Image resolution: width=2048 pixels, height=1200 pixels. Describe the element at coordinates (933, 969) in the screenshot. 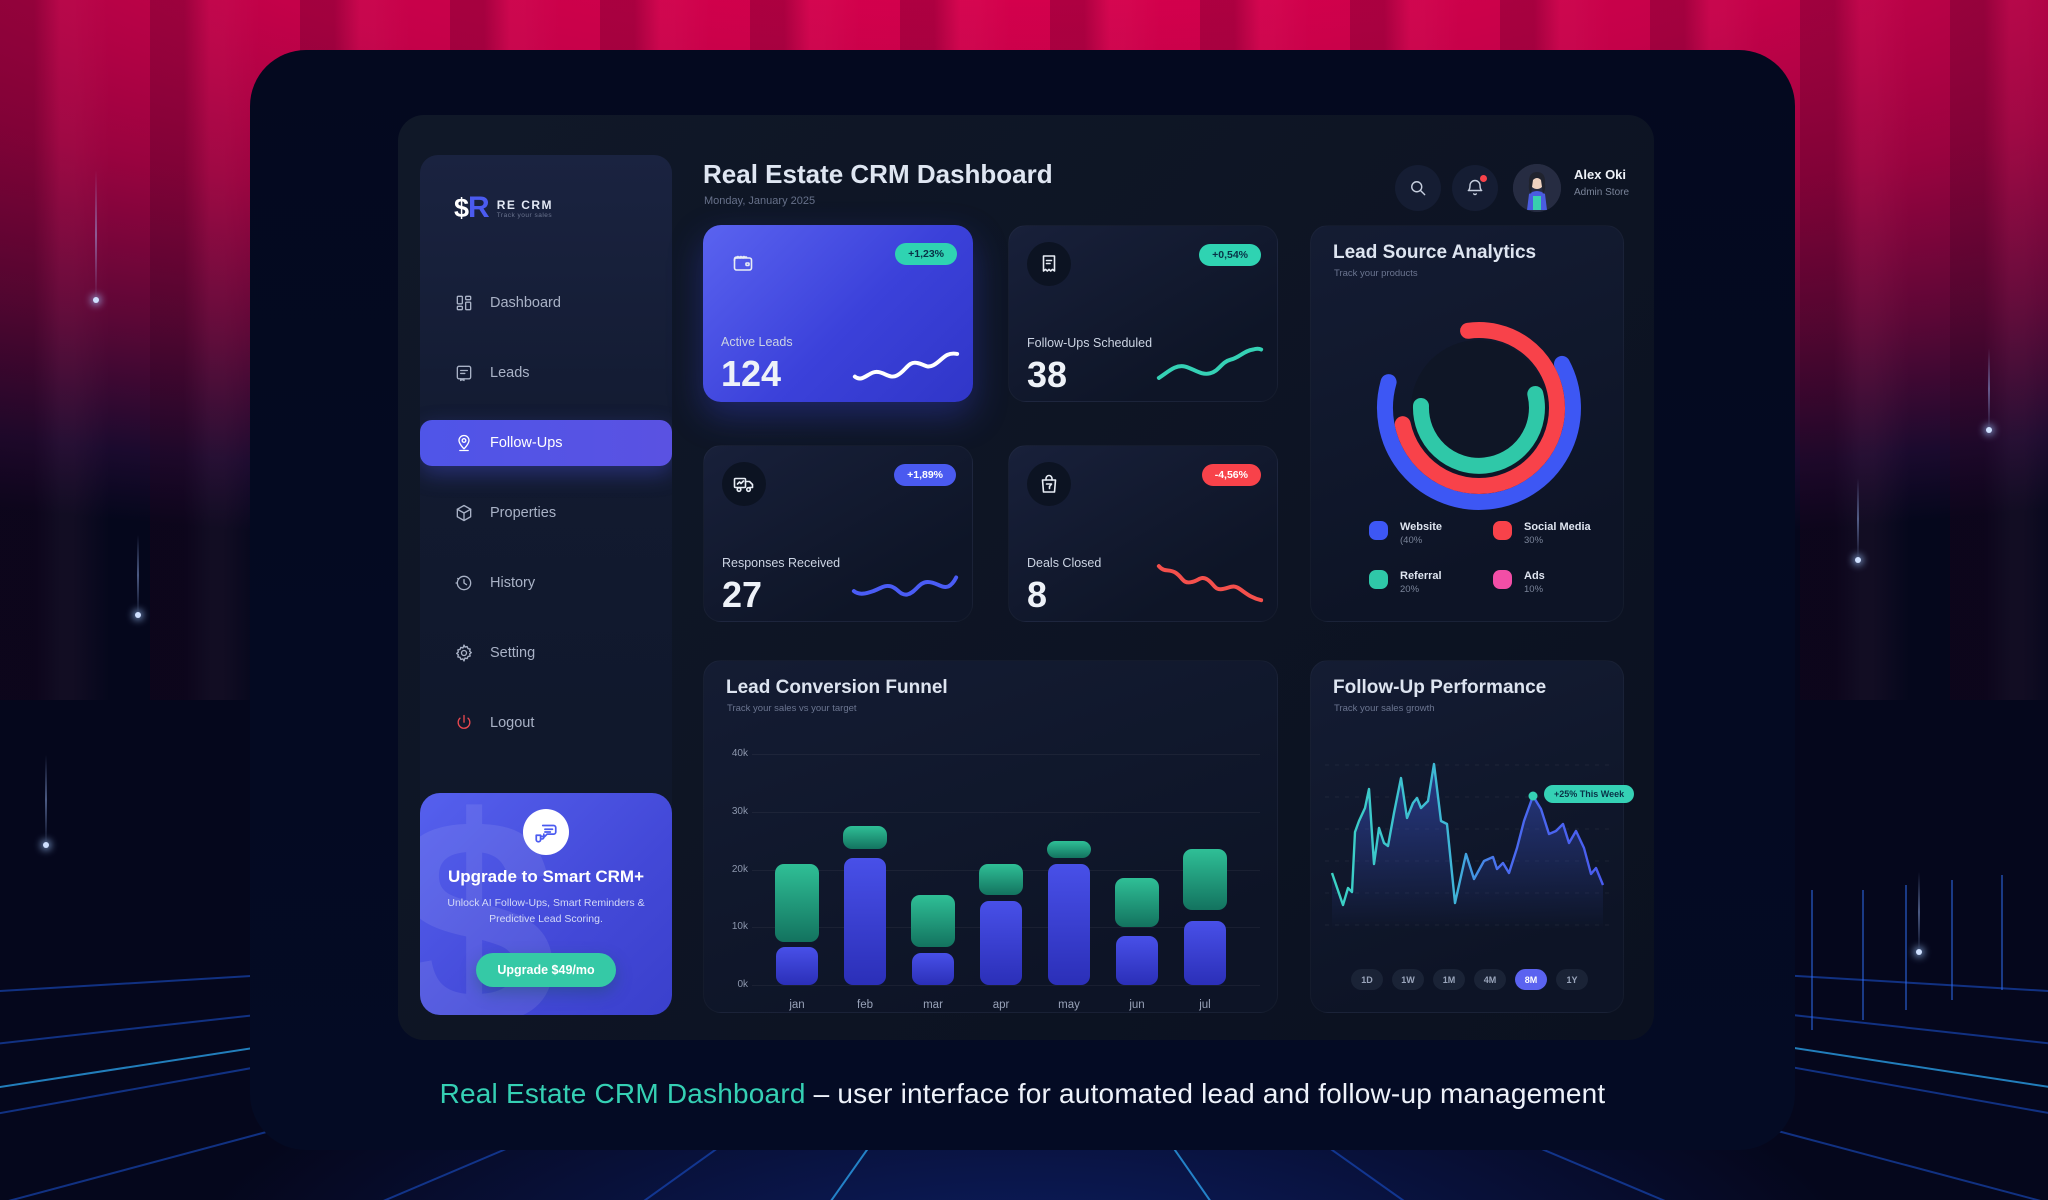

I see `bar-sales-mar` at that location.